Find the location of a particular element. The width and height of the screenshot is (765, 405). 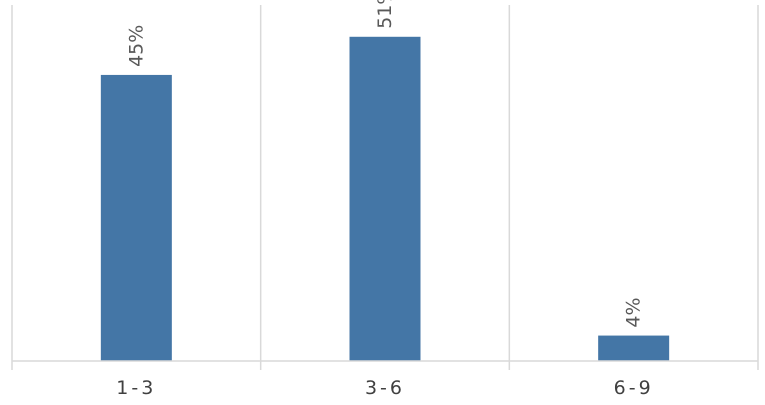

x-tick-label-6-9: 6-9 is located at coordinates (634, 388).